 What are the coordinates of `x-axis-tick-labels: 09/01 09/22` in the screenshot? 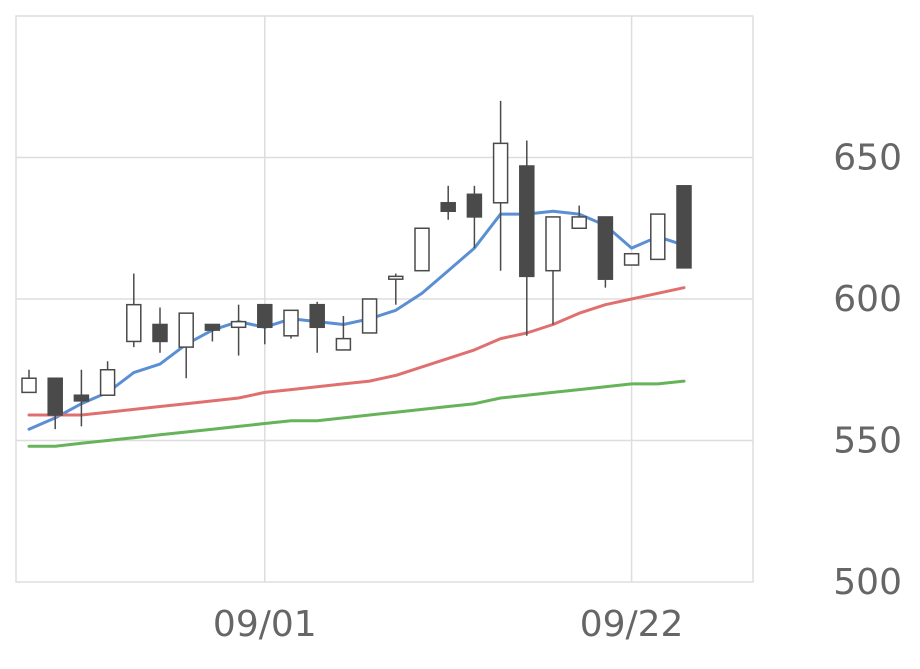 It's located at (448, 624).